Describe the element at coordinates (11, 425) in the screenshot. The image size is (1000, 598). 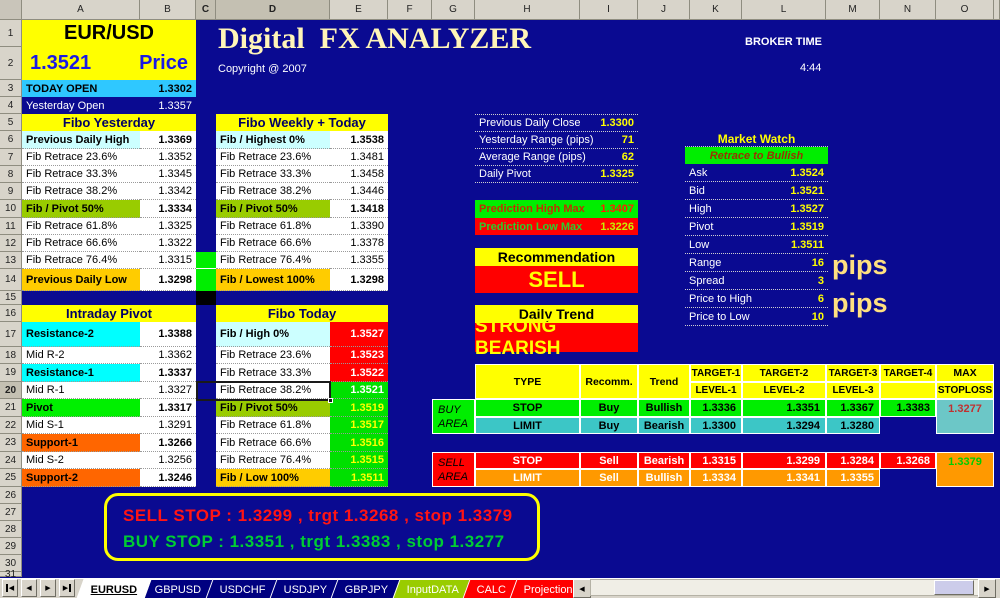
I see `row-header-22: 22` at that location.